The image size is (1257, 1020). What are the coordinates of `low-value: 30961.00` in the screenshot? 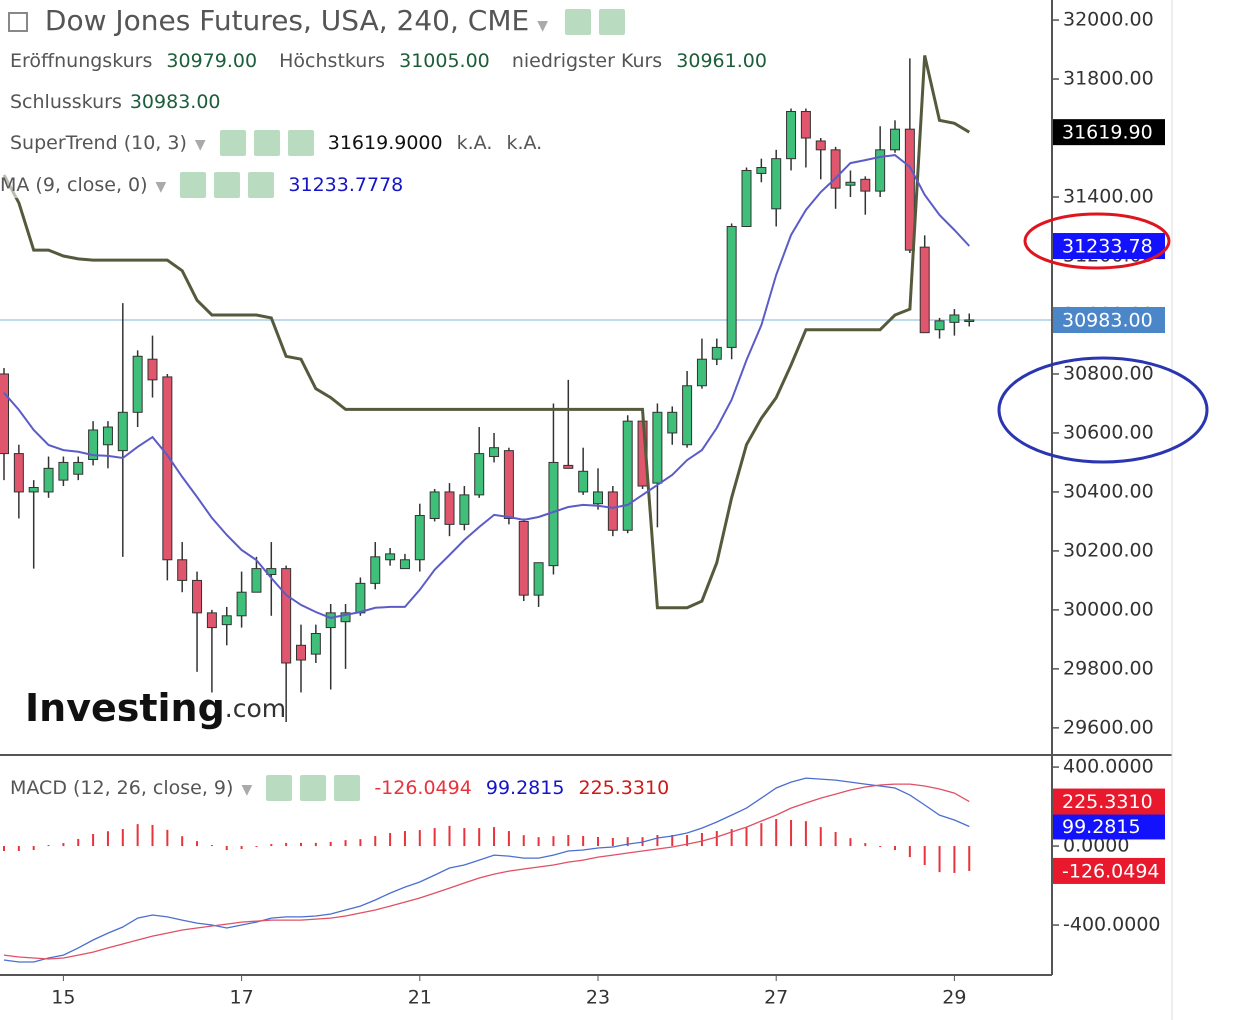 It's located at (721, 61).